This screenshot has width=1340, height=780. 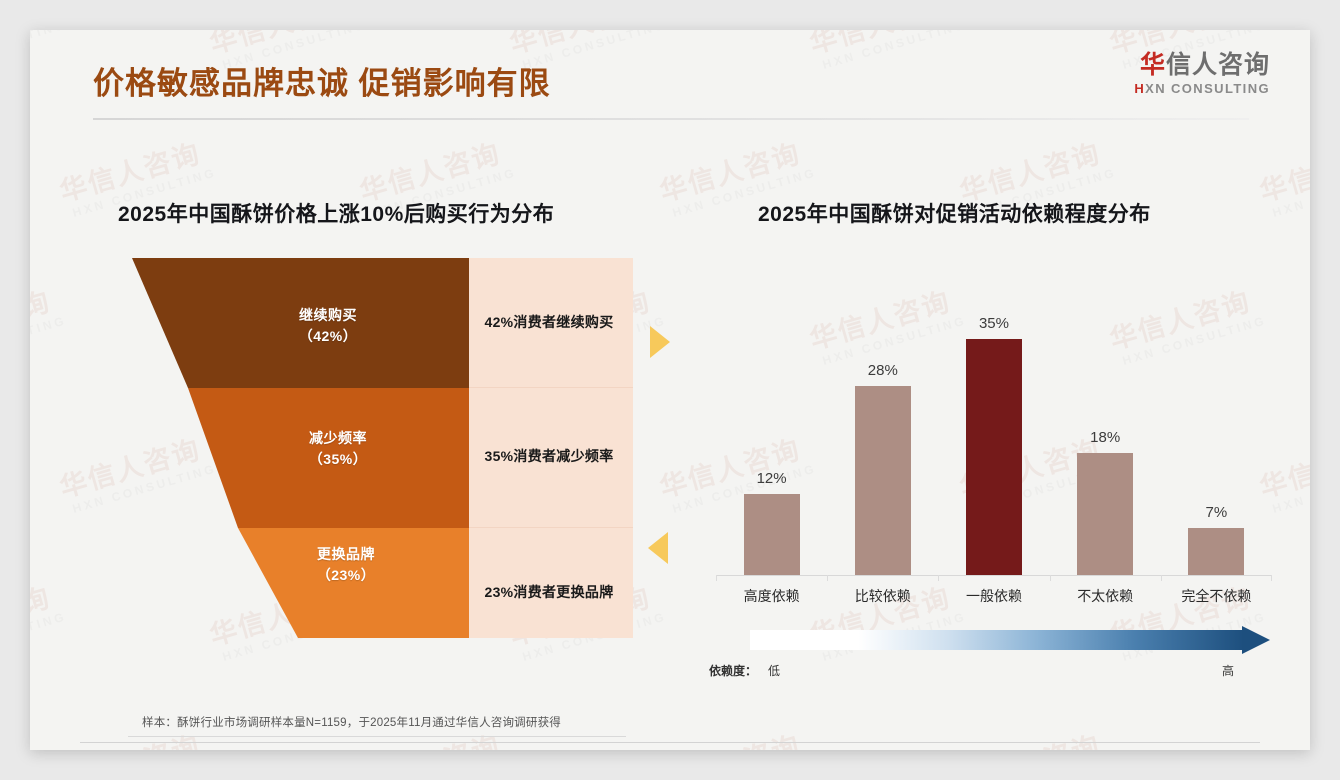 I want to click on company-logo: 华信人咨询 HXN CONSULTING, so click(x=1202, y=74).